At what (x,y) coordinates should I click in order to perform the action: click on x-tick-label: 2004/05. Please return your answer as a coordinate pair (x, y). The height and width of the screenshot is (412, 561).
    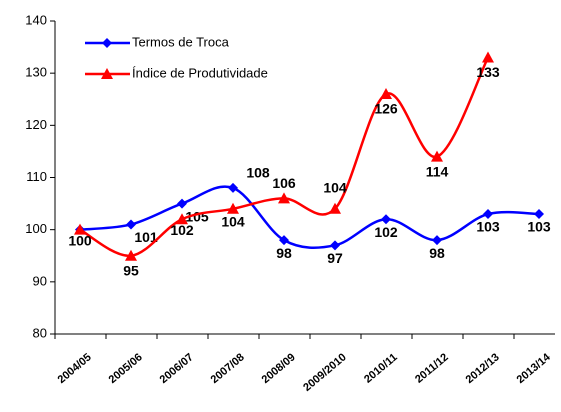
    Looking at the image, I should click on (75, 368).